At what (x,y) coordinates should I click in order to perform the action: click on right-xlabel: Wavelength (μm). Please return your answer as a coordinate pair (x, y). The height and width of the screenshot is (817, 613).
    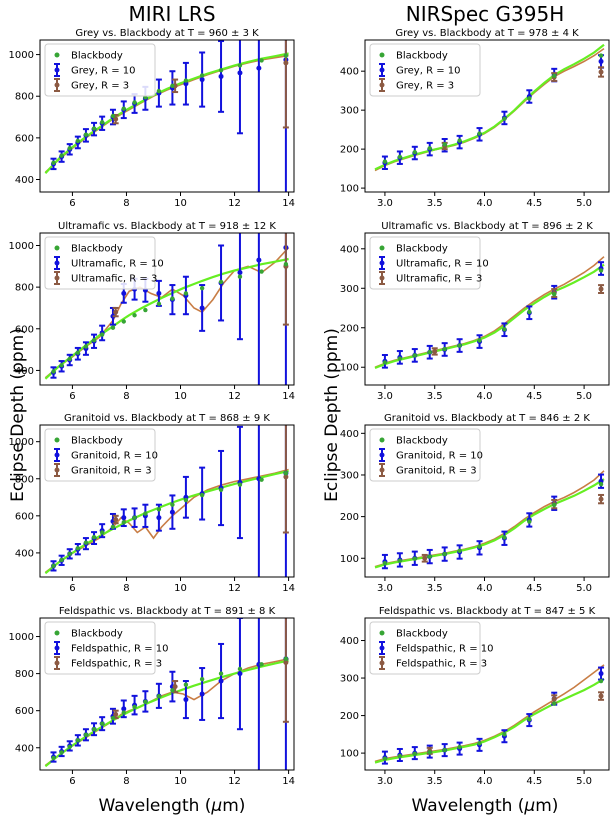
    Looking at the image, I should click on (485, 806).